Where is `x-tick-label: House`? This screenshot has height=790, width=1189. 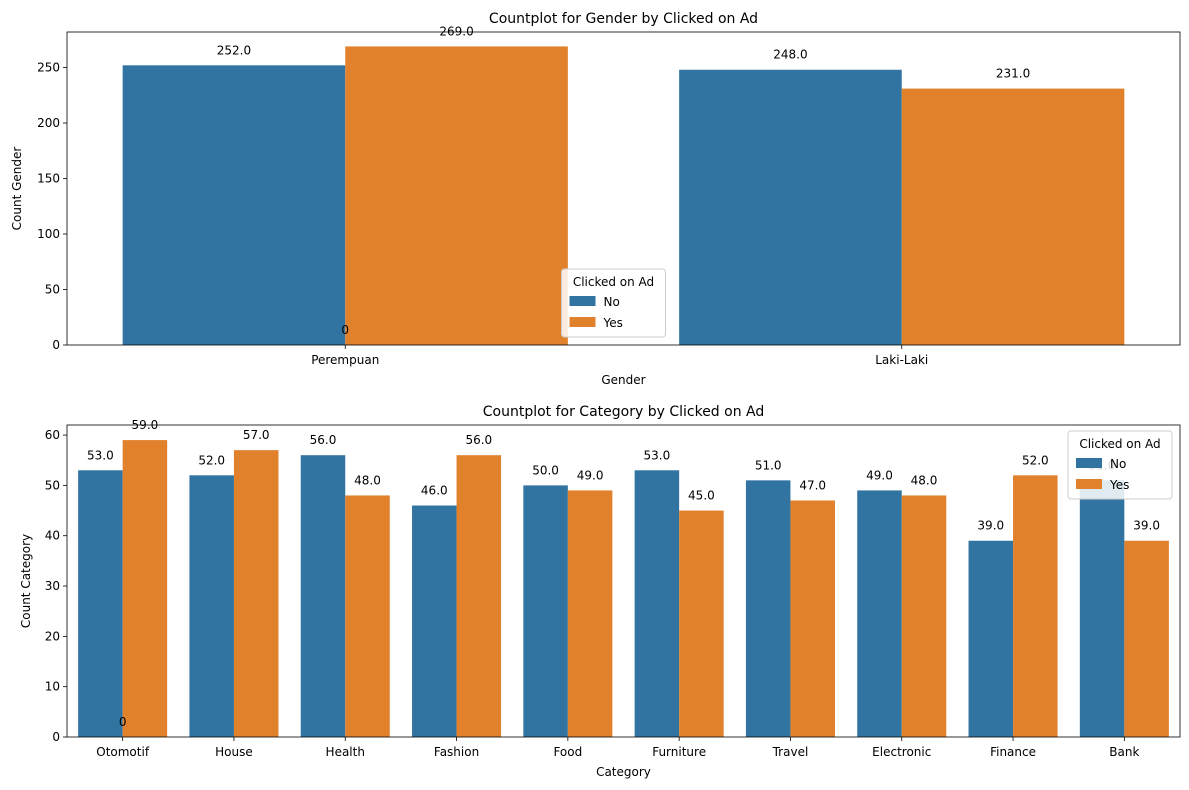
x-tick-label: House is located at coordinates (234, 752).